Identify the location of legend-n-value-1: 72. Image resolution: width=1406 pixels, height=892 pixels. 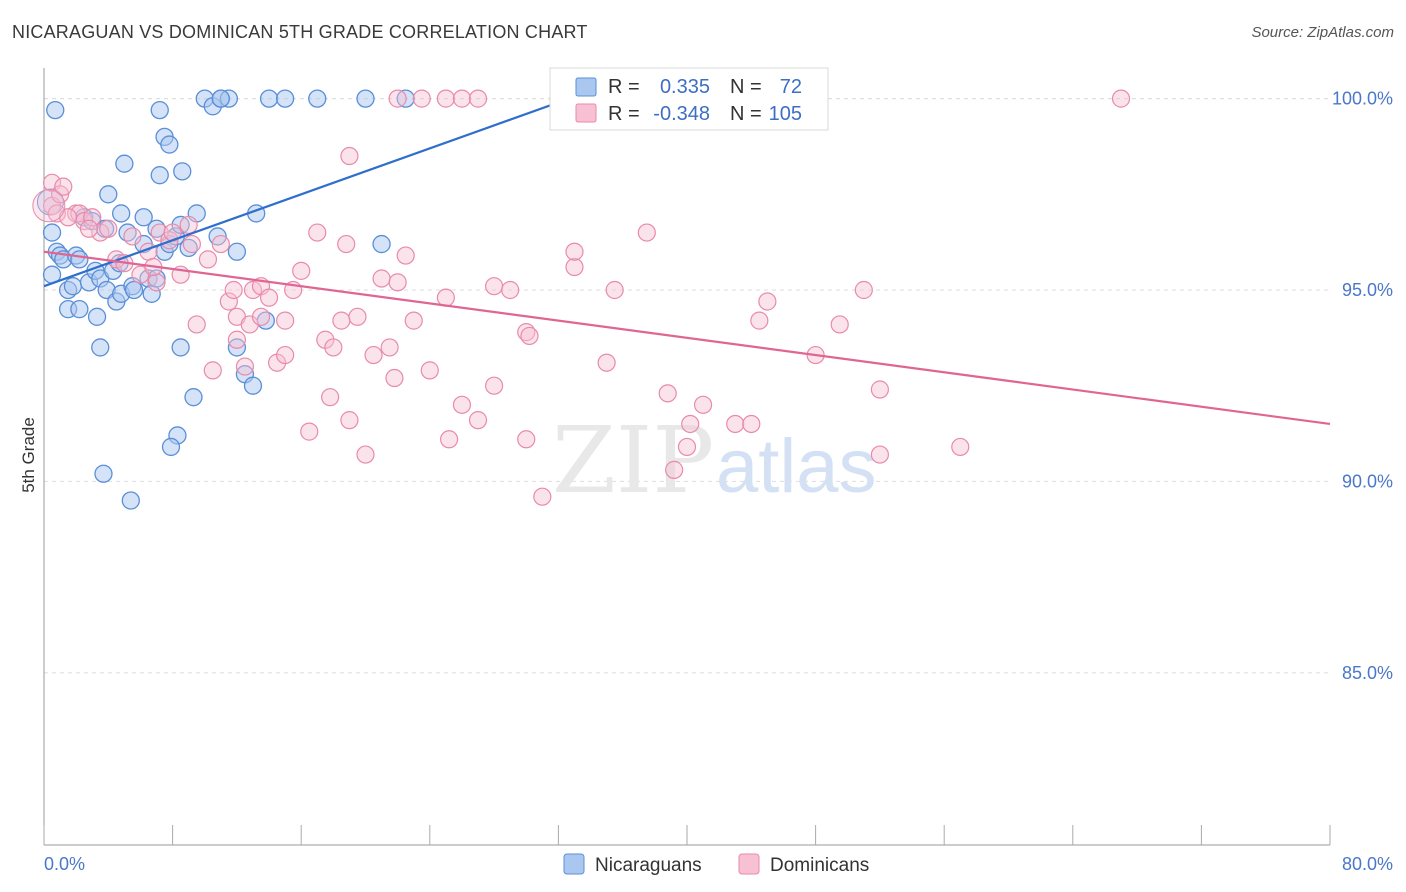
(791, 87).